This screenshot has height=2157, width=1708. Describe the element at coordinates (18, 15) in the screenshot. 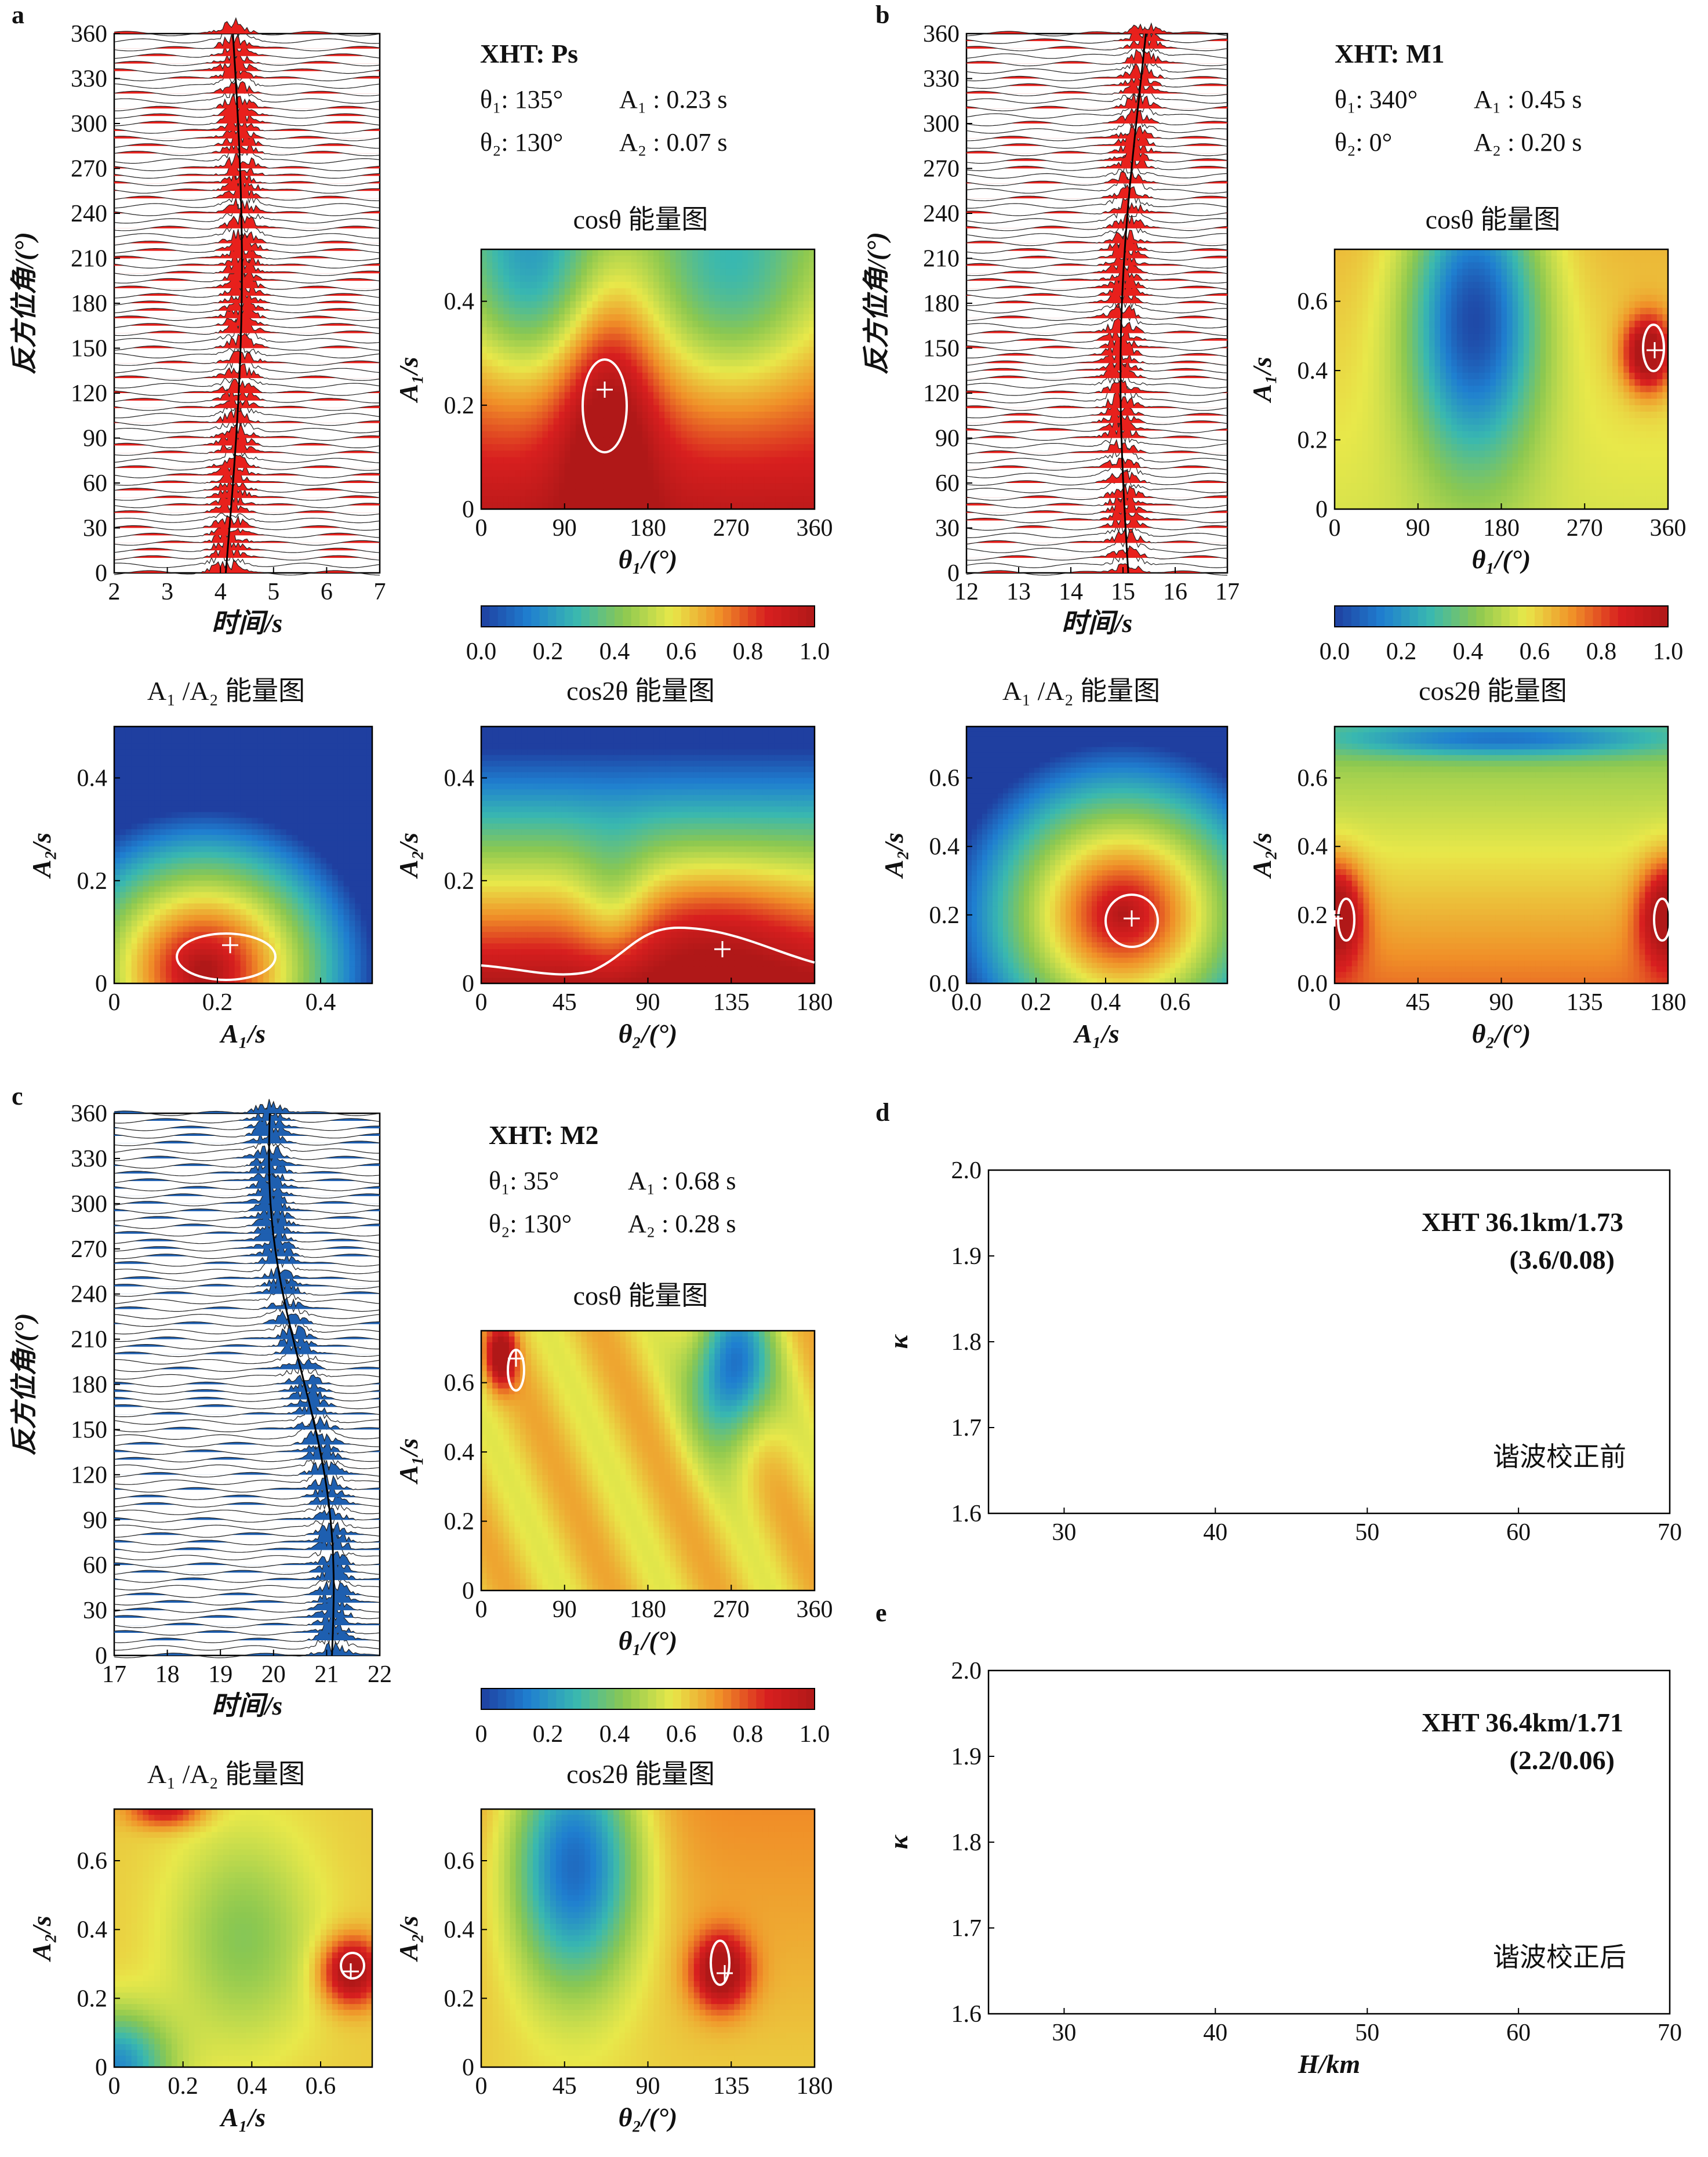

I see `panel-letter: a` at that location.